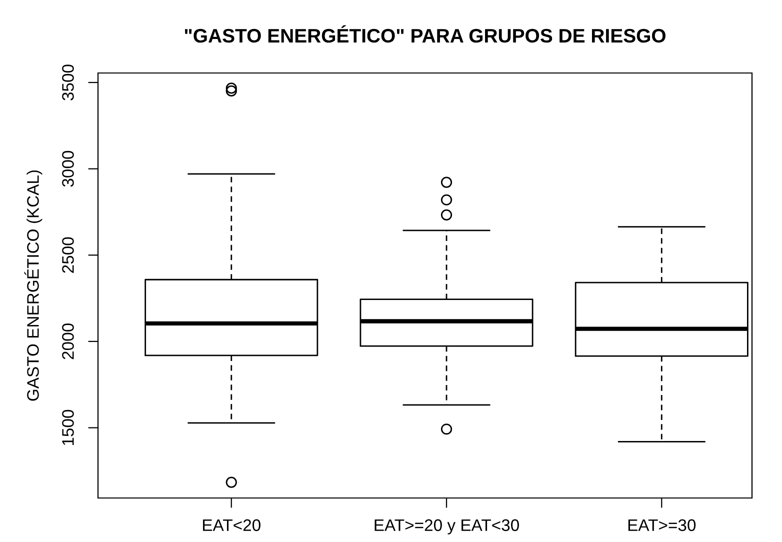  What do you see at coordinates (68, 168) in the screenshot?
I see `y-tick-label: 3000` at bounding box center [68, 168].